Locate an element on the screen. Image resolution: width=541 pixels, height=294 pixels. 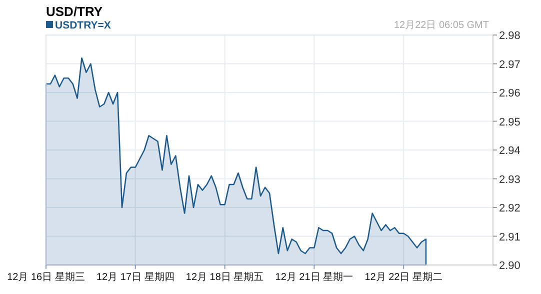
y-tick-label: 2.91 is located at coordinates (509, 237).